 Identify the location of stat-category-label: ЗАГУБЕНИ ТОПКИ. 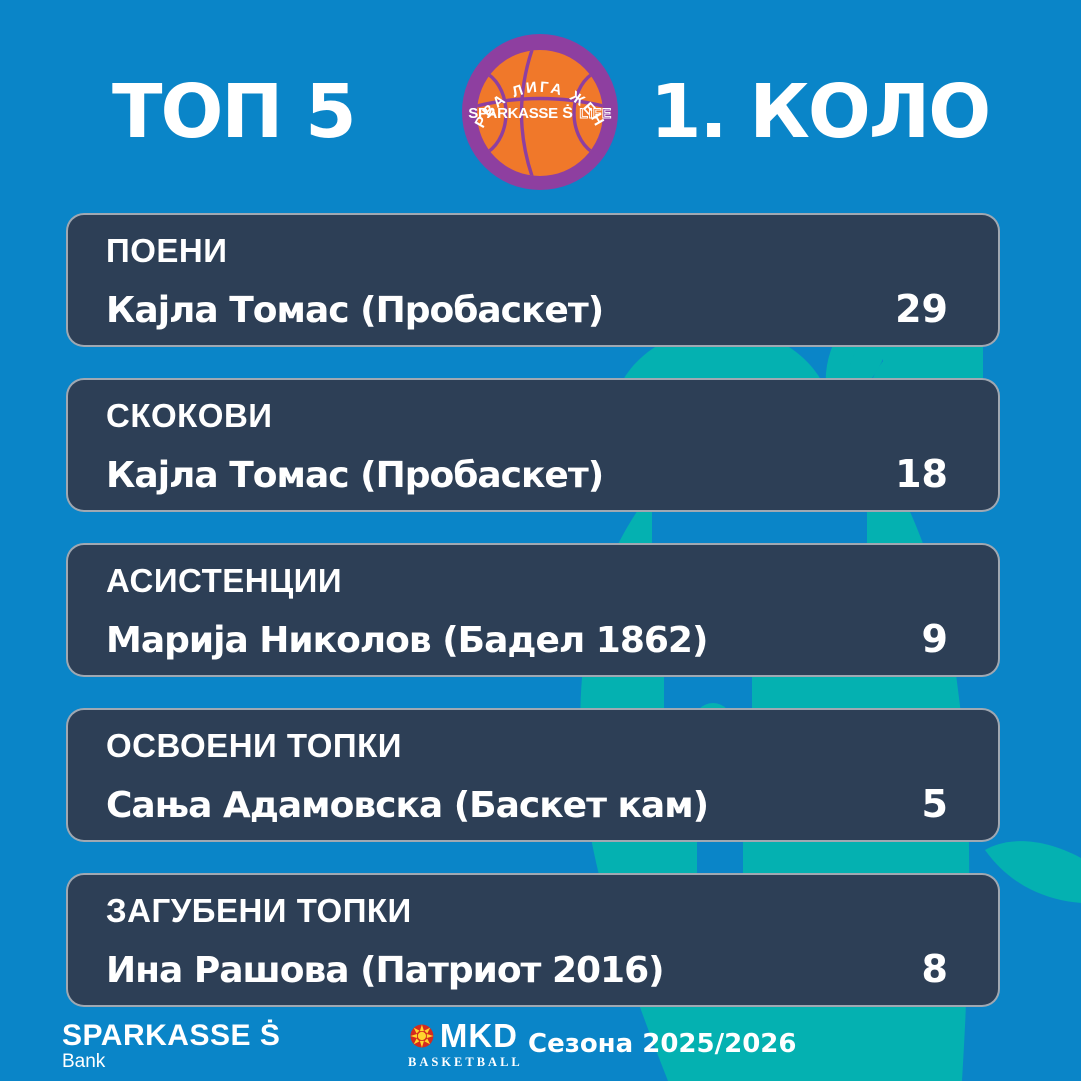
(259, 910).